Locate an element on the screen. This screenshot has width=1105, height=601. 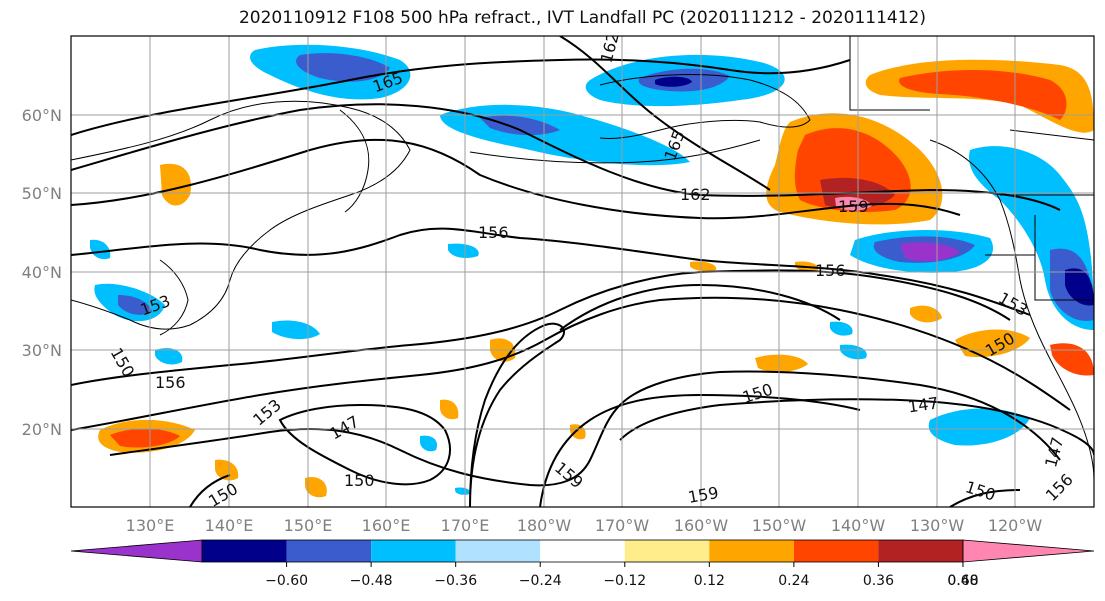
contour-156-south is located at coordinates (700, 450).